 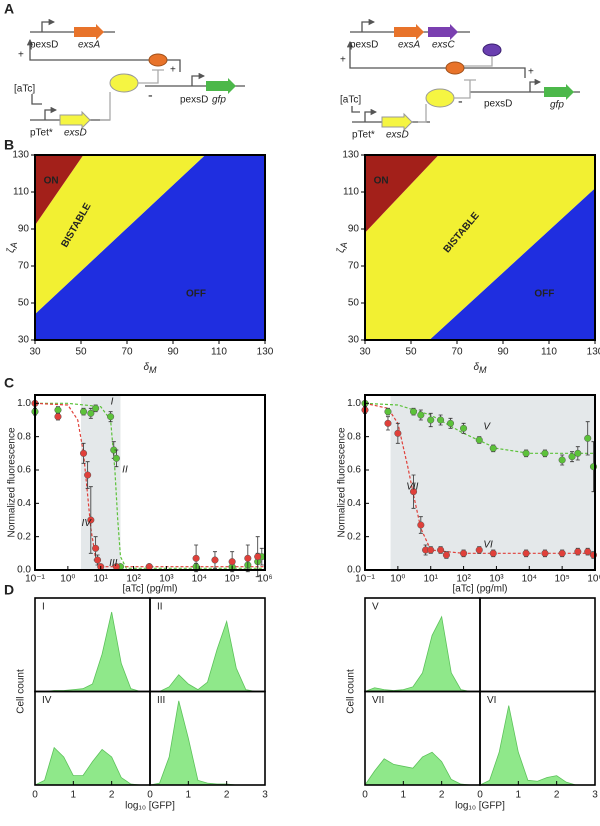 What do you see at coordinates (9, 145) in the screenshot?
I see `panel-label: B` at bounding box center [9, 145].